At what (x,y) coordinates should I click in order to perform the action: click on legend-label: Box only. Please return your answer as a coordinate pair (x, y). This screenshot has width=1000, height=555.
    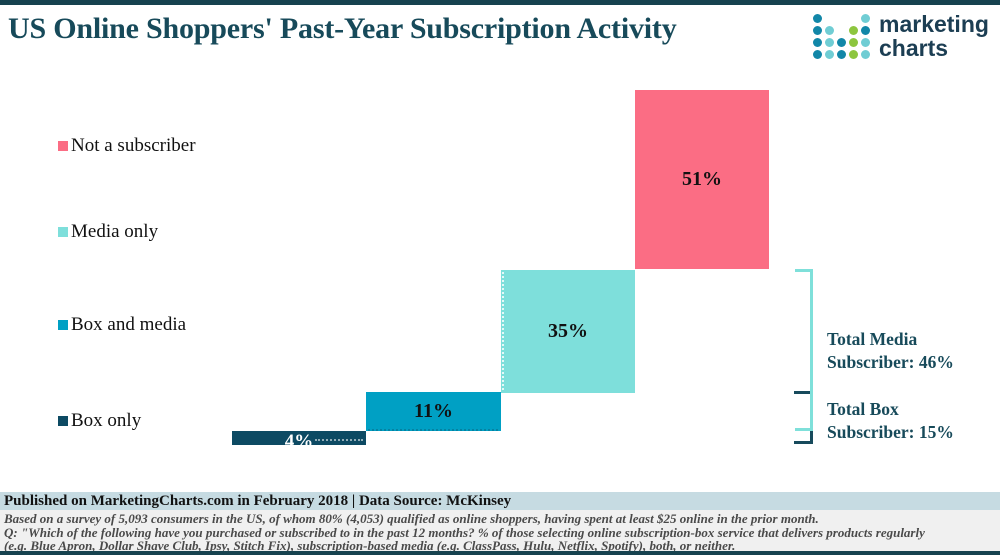
    Looking at the image, I should click on (106, 420).